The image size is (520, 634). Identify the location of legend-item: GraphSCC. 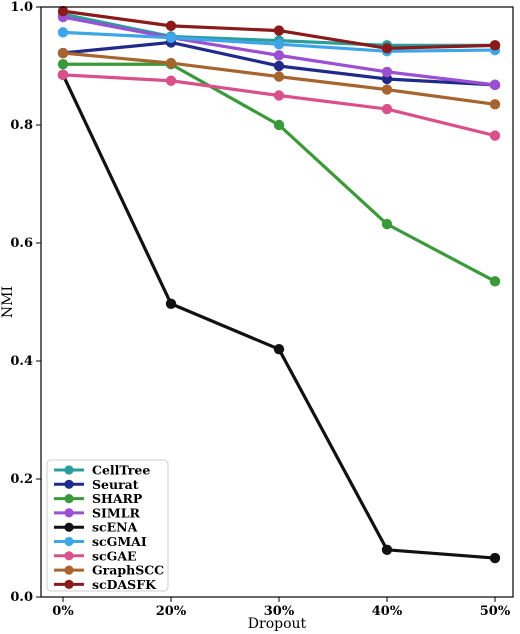
(109, 570).